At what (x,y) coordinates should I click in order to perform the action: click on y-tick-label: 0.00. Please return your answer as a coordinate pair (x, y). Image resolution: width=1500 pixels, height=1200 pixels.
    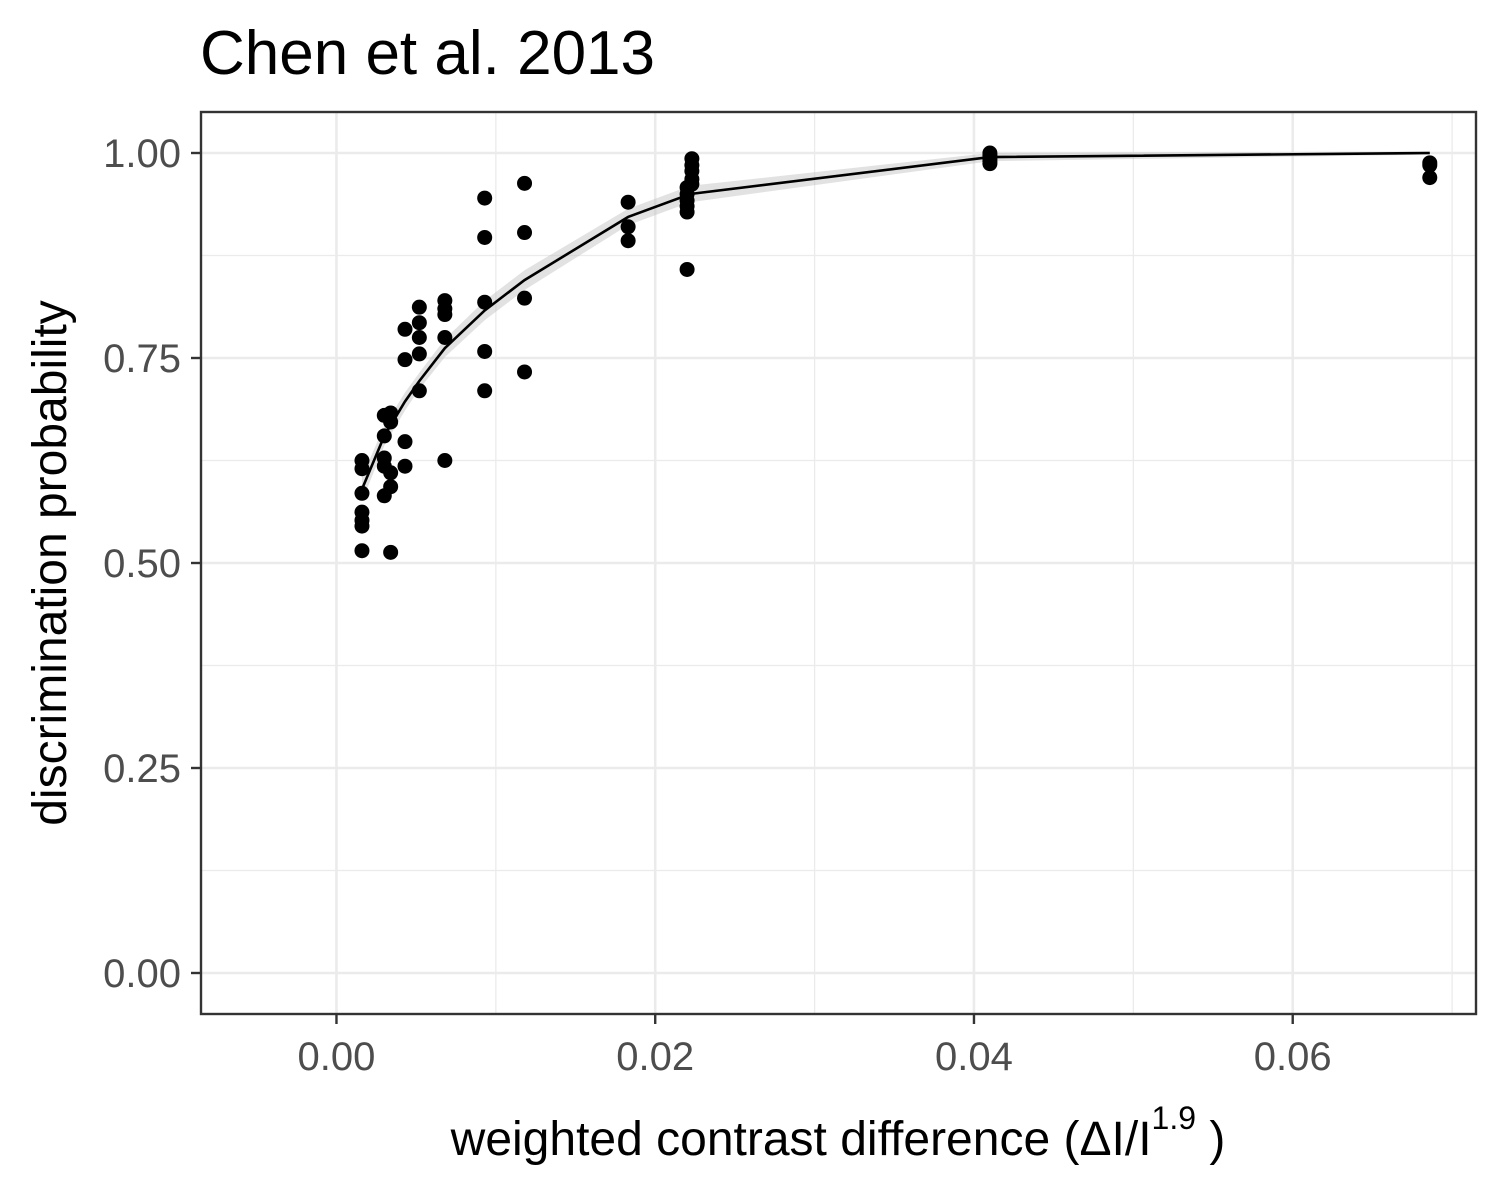
    Looking at the image, I should click on (142, 974).